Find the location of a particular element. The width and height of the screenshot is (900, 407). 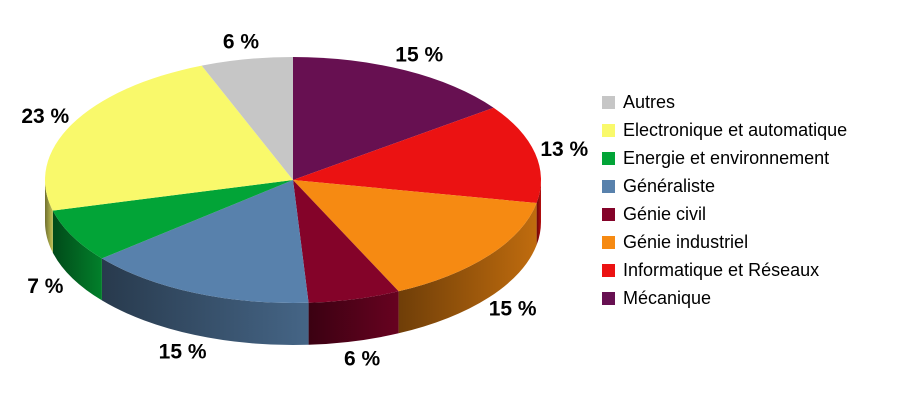

legend-label: Autres is located at coordinates (649, 102).